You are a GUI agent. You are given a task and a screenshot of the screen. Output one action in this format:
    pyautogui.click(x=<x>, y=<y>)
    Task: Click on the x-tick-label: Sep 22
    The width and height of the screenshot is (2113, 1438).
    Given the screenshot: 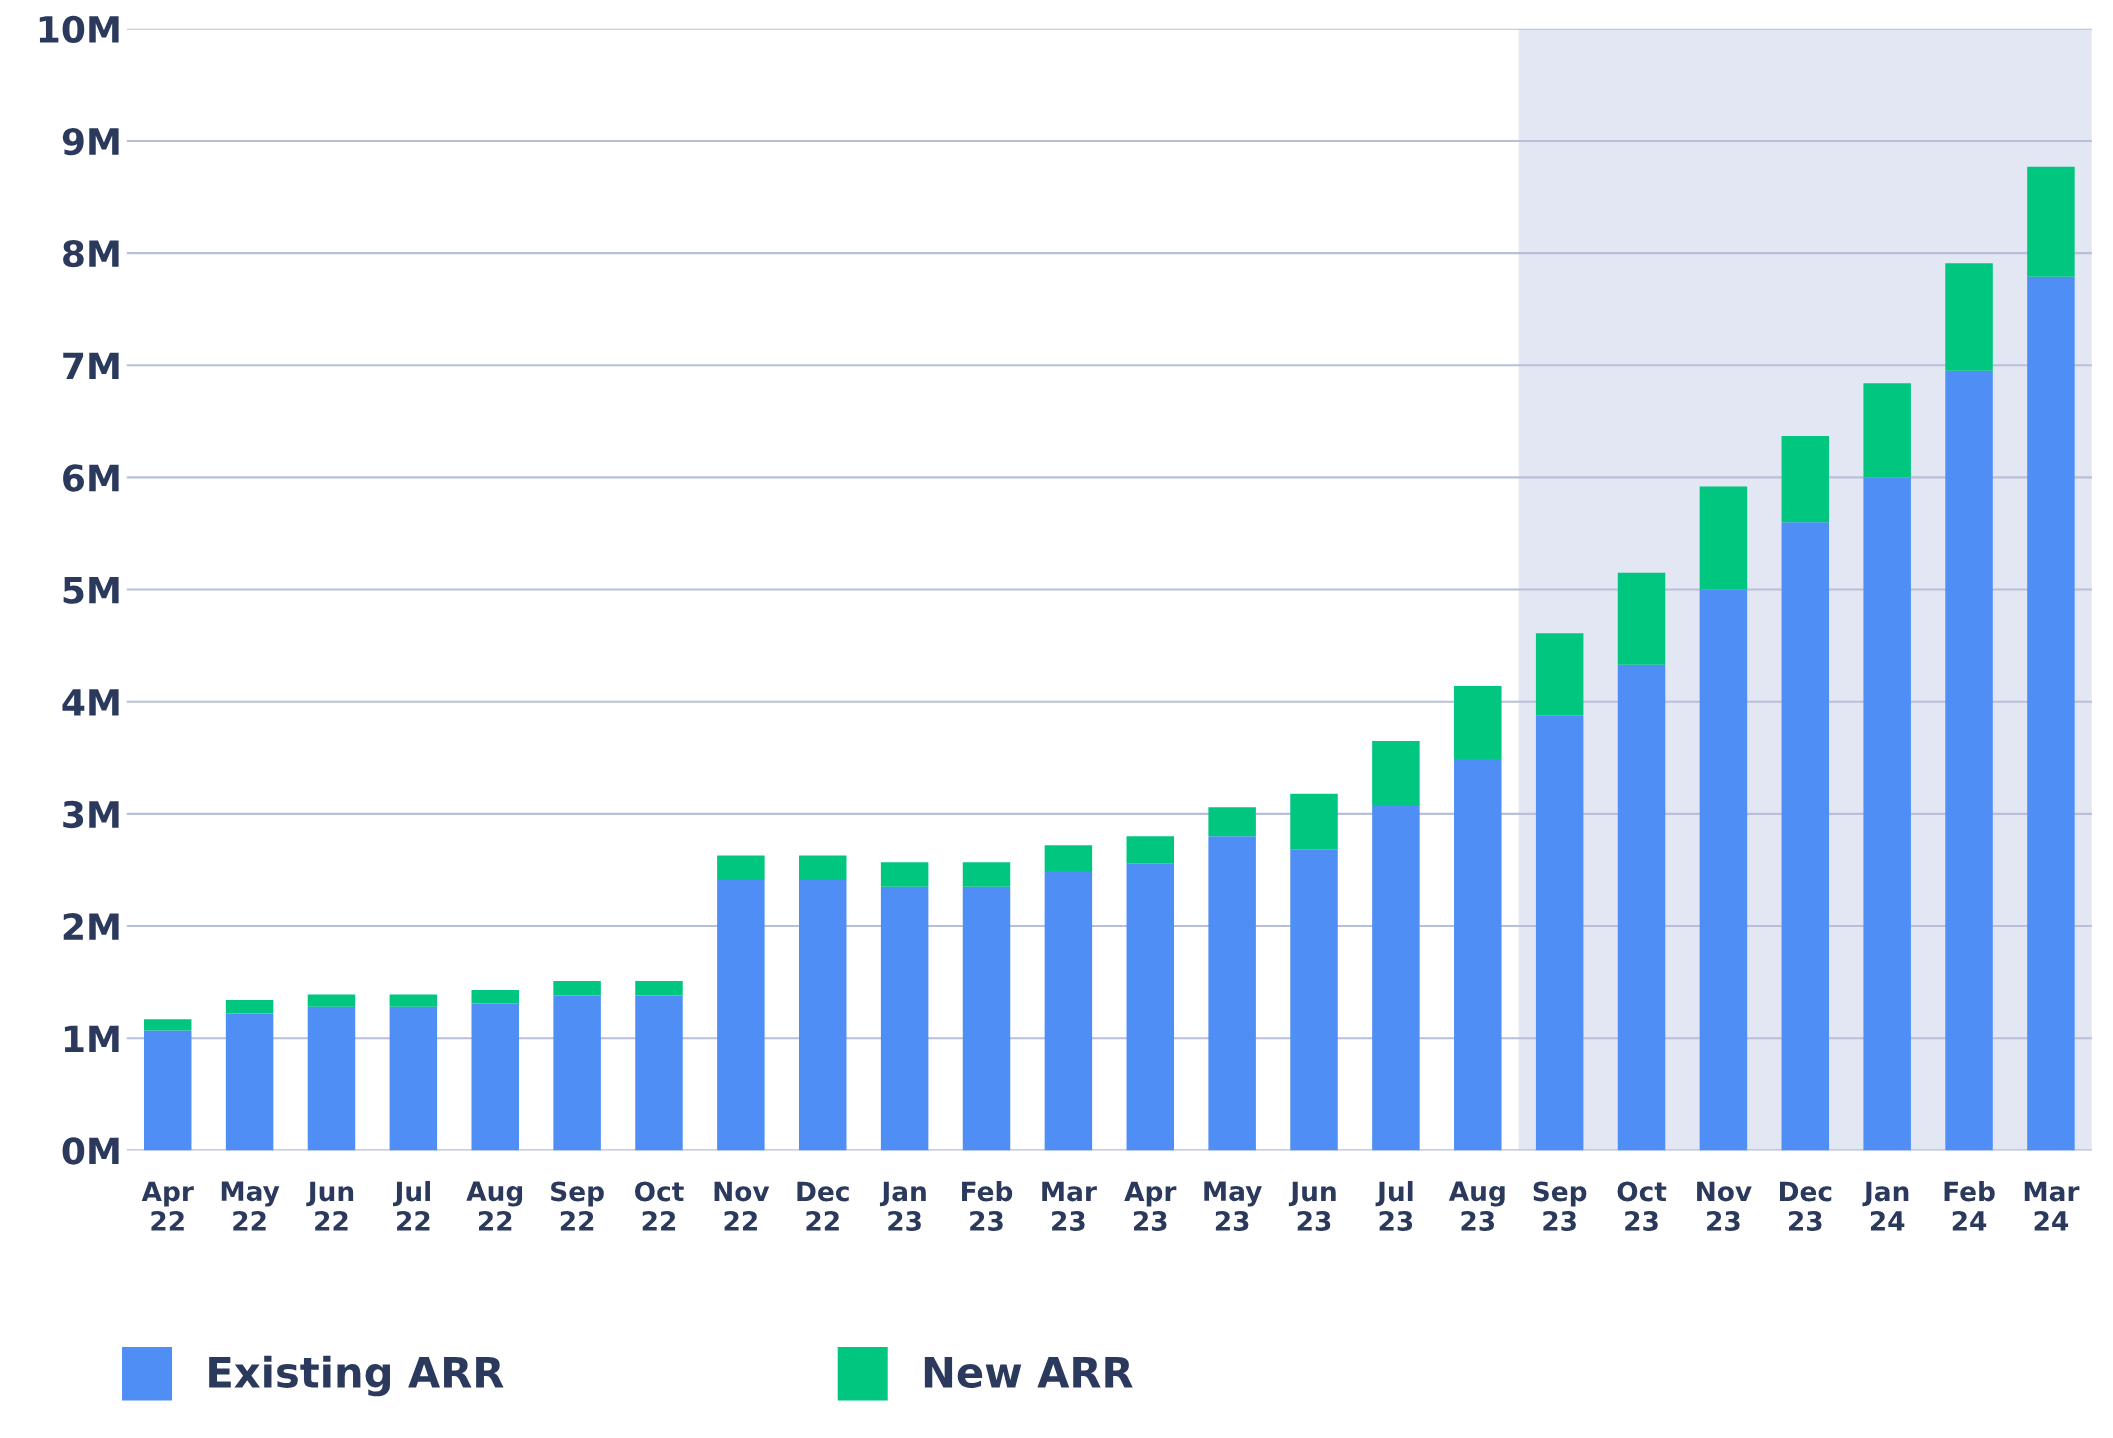 What is the action you would take?
    pyautogui.click(x=577, y=1206)
    